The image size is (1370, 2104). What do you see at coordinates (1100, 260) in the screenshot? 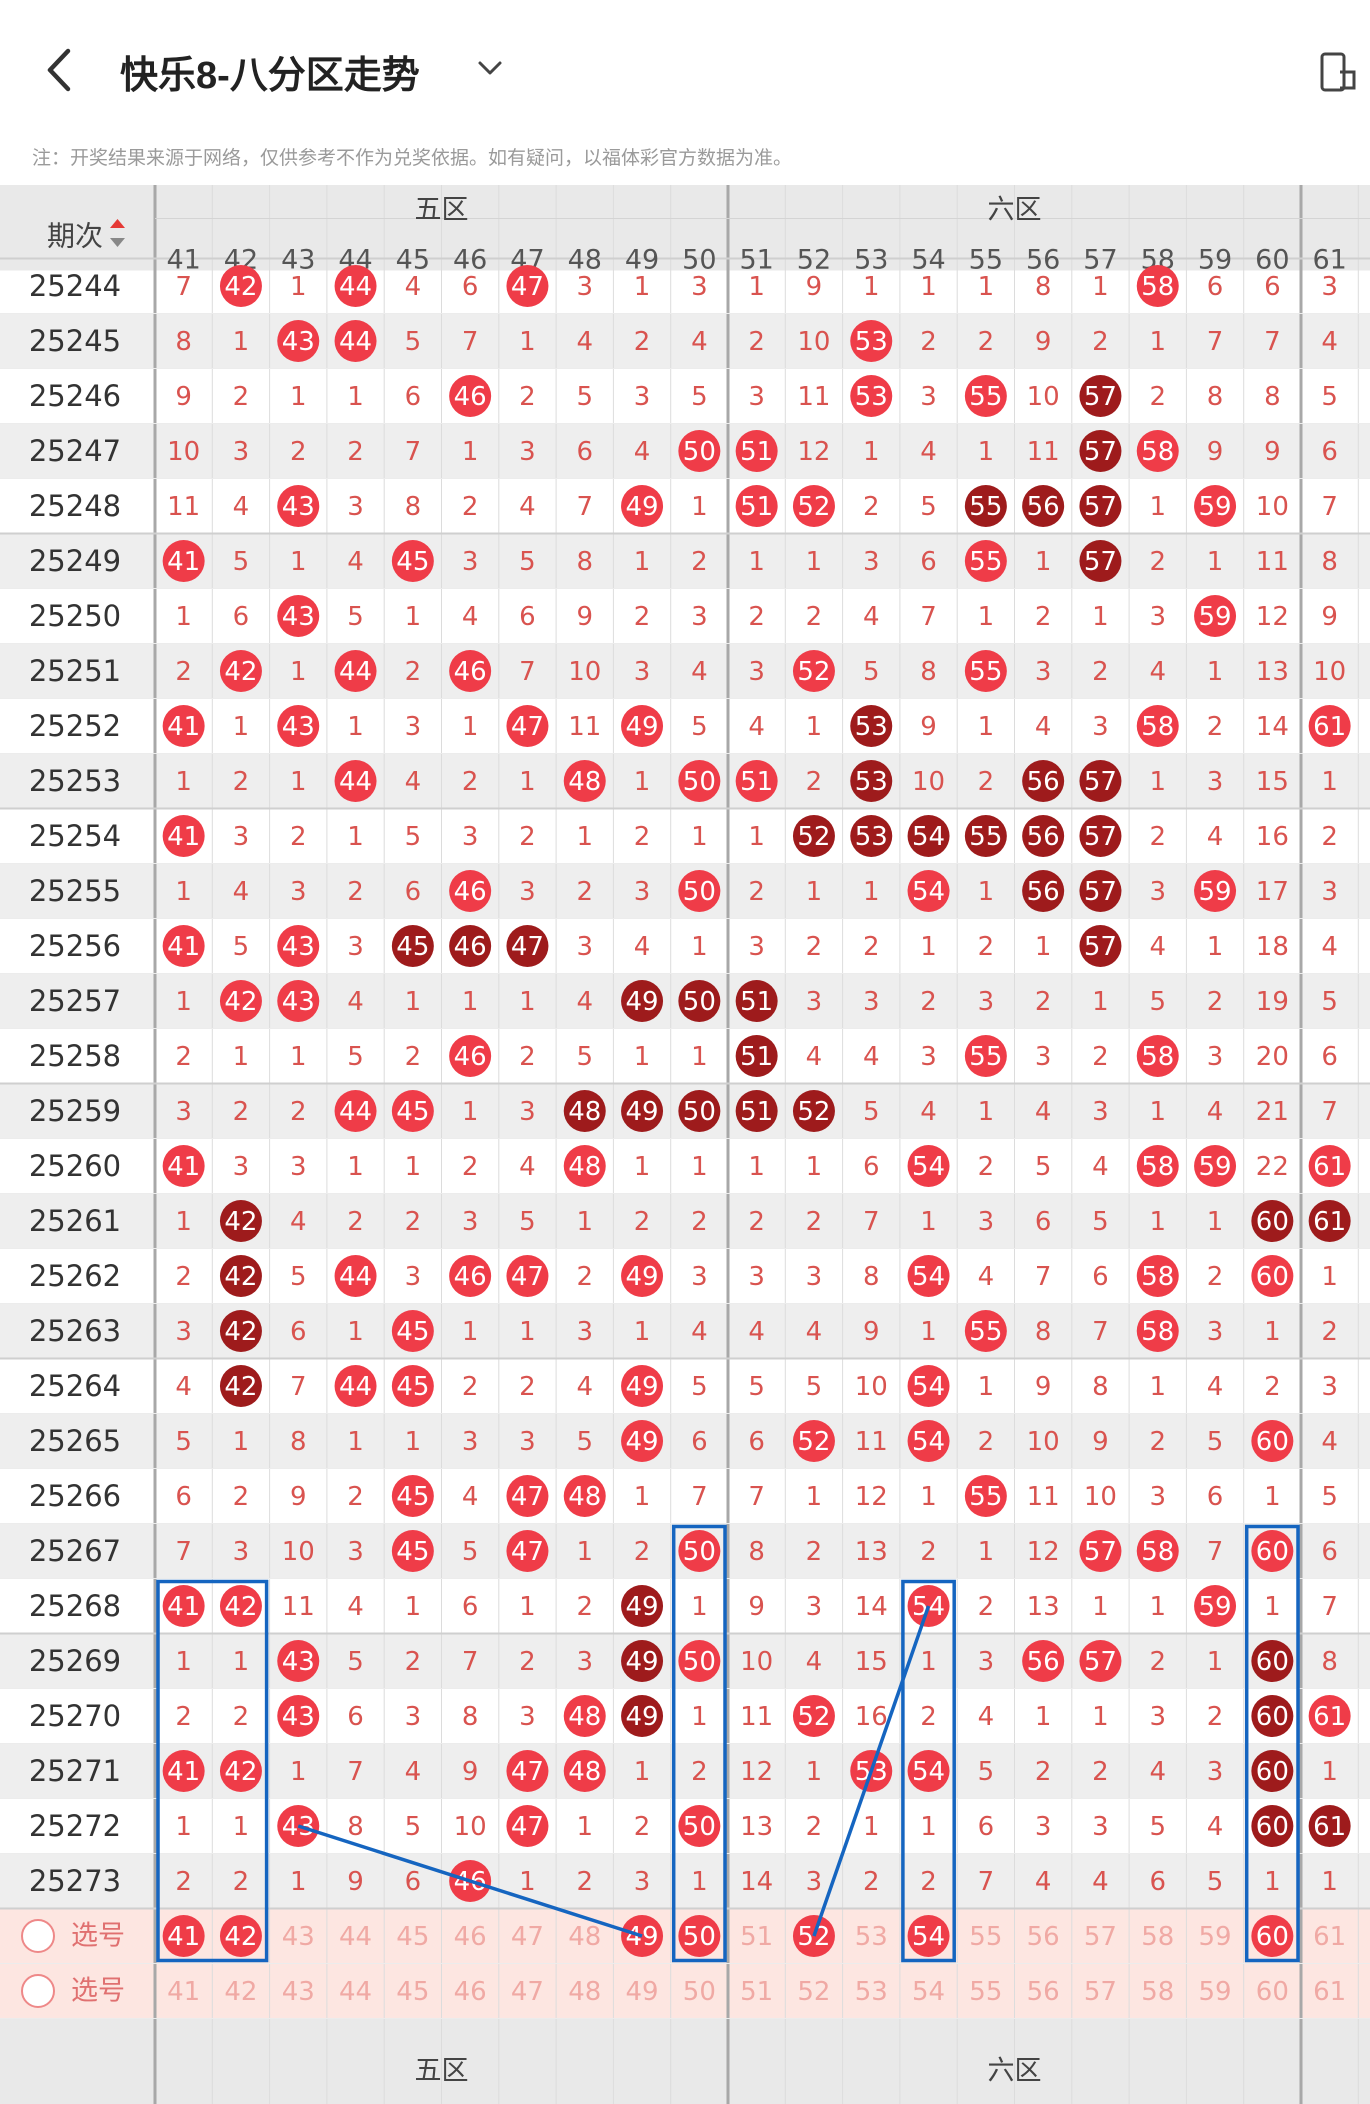
I see `column-number: 57` at bounding box center [1100, 260].